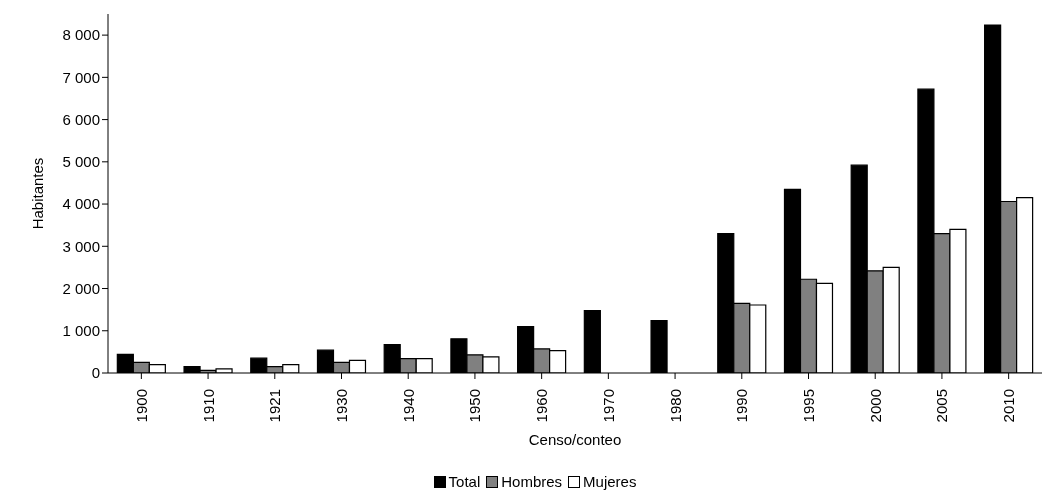 Image resolution: width=1058 pixels, height=504 pixels. What do you see at coordinates (608, 406) in the screenshot?
I see `x-tick-label: 1970` at bounding box center [608, 406].